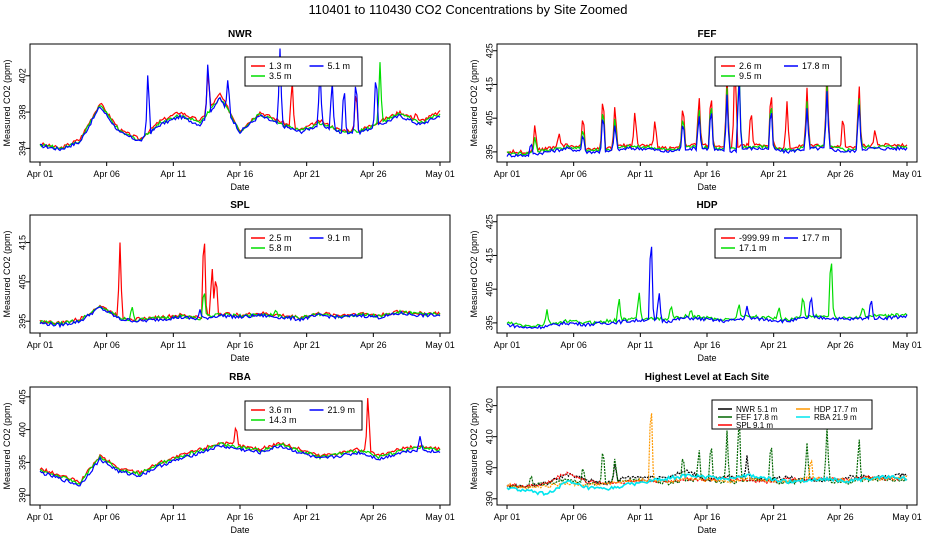 The image size is (936, 540). Describe the element at coordinates (778, 71) in the screenshot. I see `legend: 2.6 m9.5 m 17.8 m` at that location.